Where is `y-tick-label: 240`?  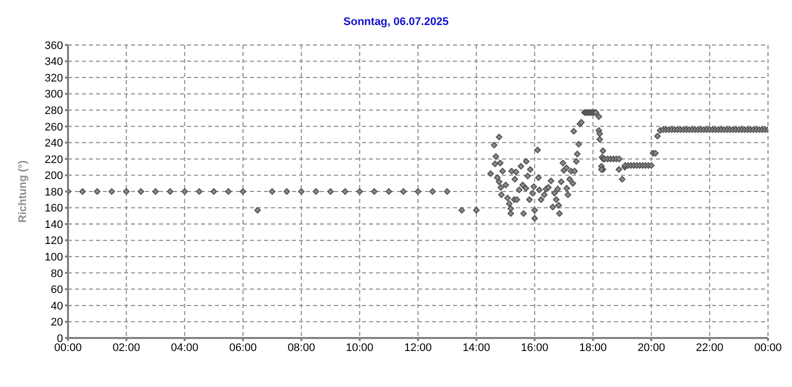
y-tick-label: 240 is located at coordinates (53, 144).